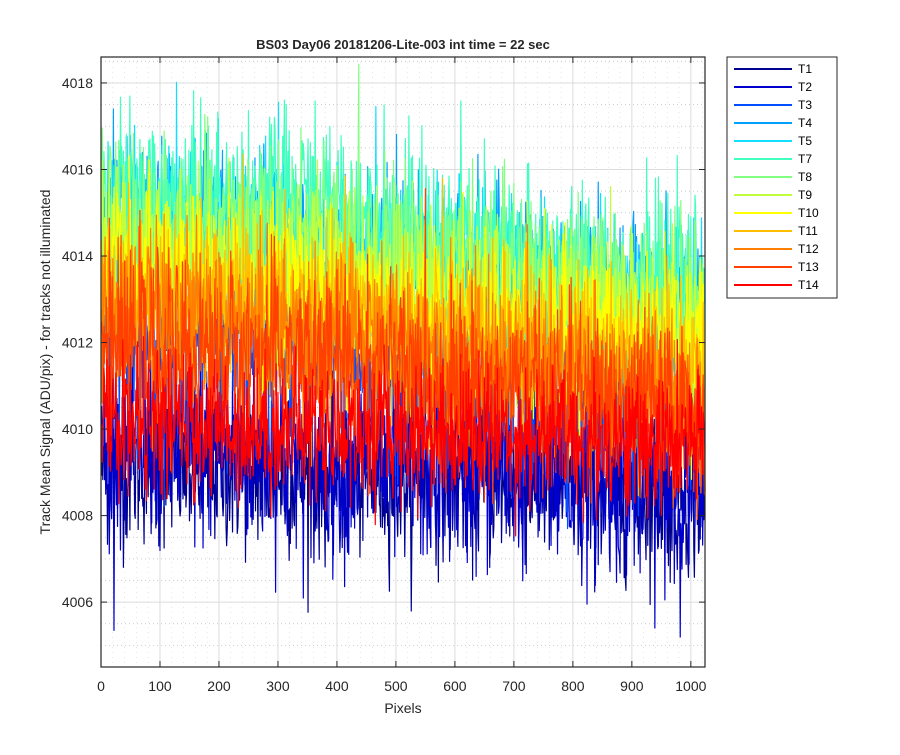 The width and height of the screenshot is (900, 755). I want to click on legend-item-t11: T11, so click(776, 231).